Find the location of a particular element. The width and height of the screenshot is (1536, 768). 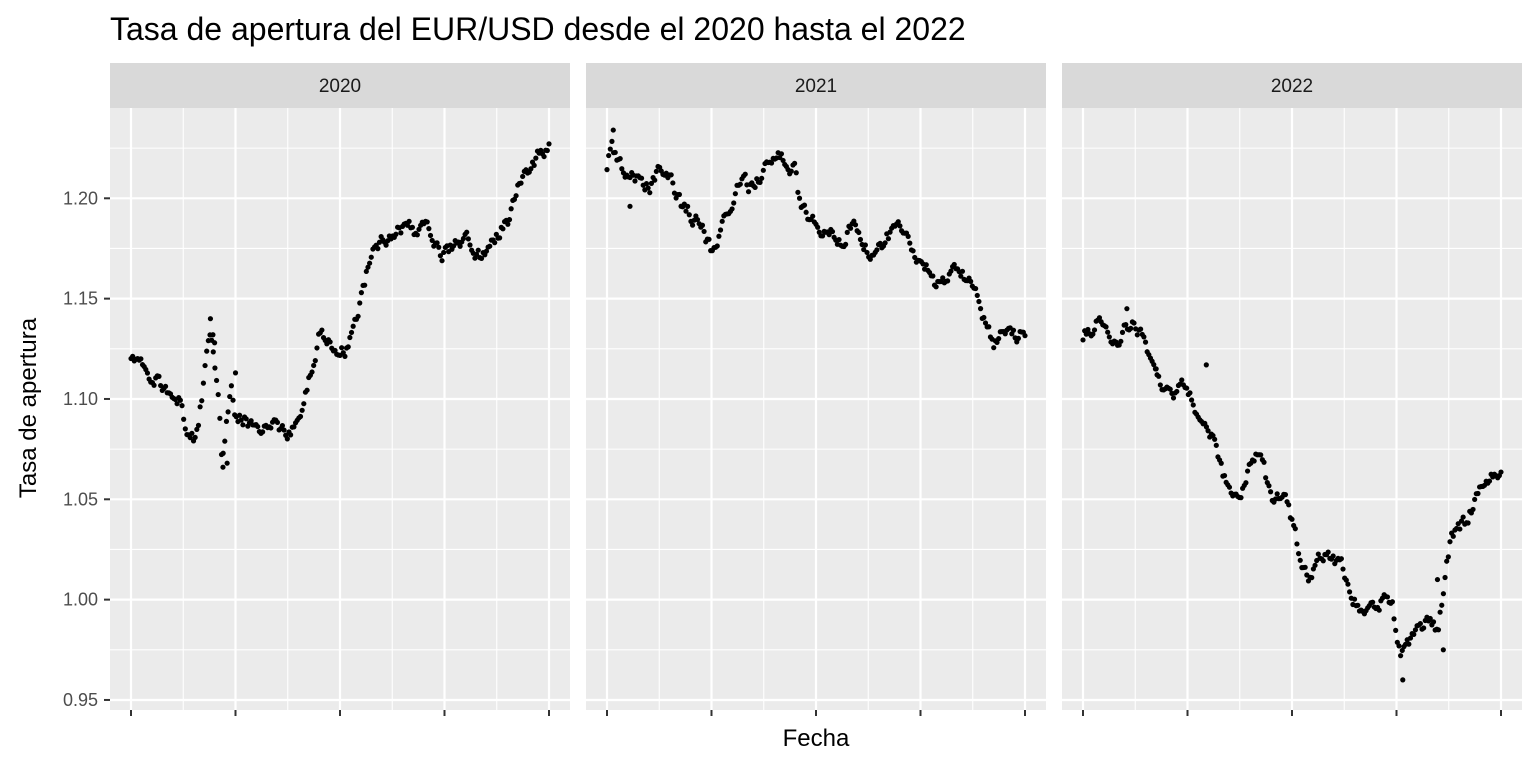

facet-strip is located at coordinates (340, 85).